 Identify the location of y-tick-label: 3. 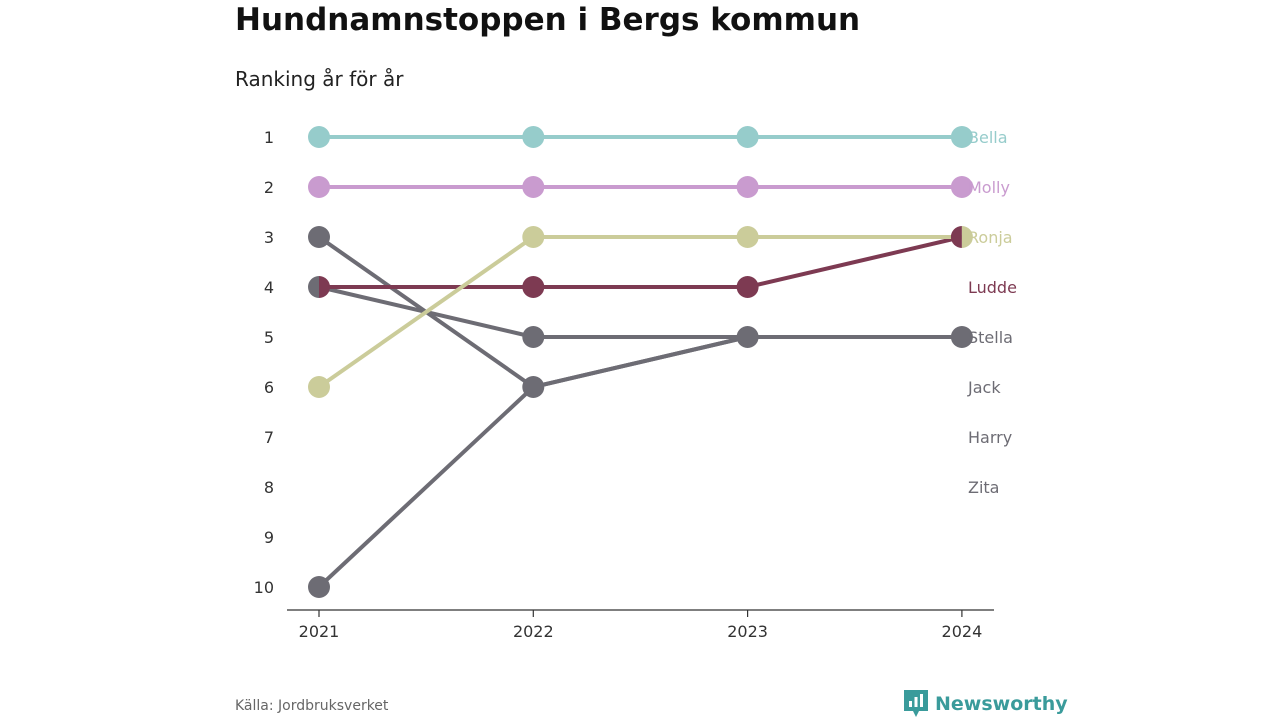
(269, 237).